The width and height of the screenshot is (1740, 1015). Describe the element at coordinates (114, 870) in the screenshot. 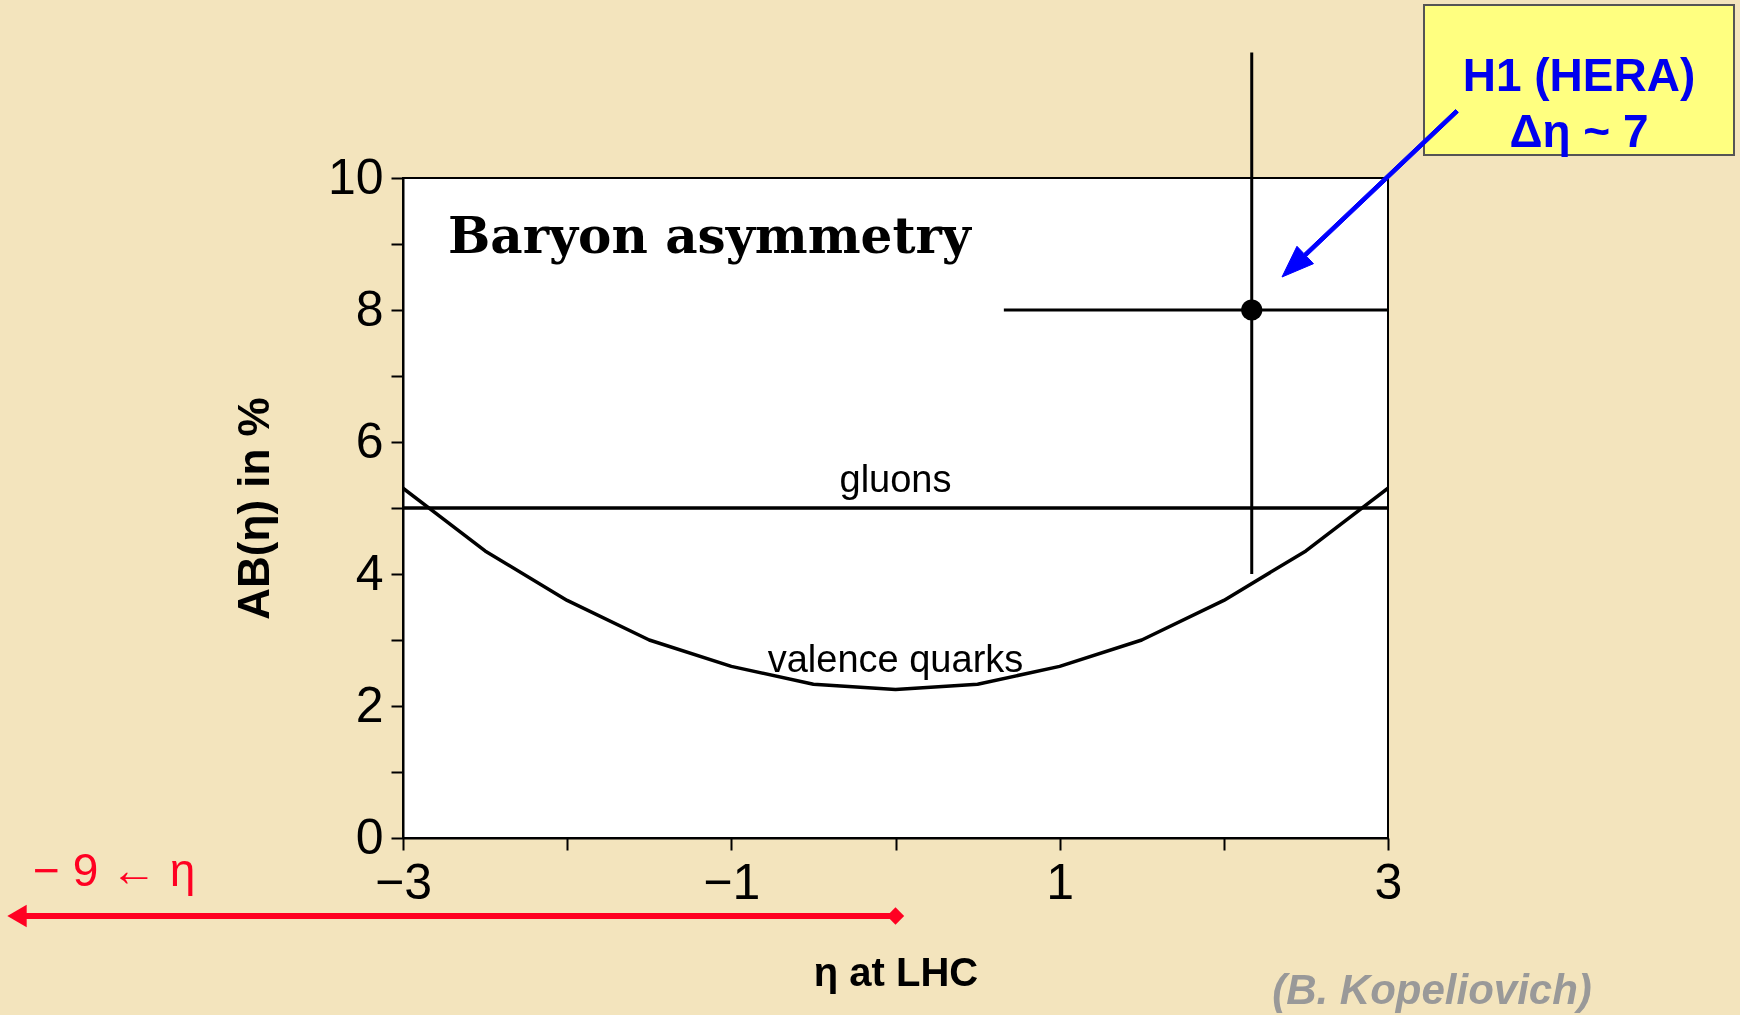

I see `text: − 9 ← η` at that location.